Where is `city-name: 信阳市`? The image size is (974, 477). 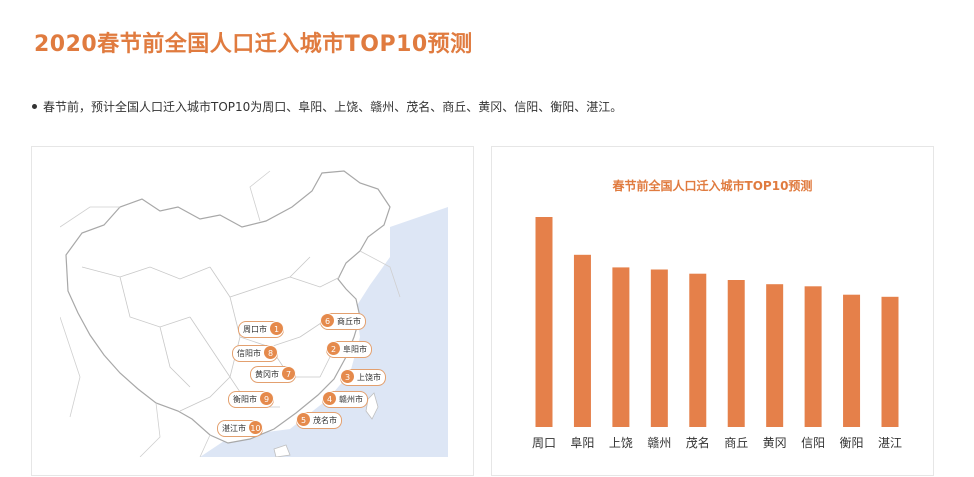 city-name: 信阳市 is located at coordinates (249, 353).